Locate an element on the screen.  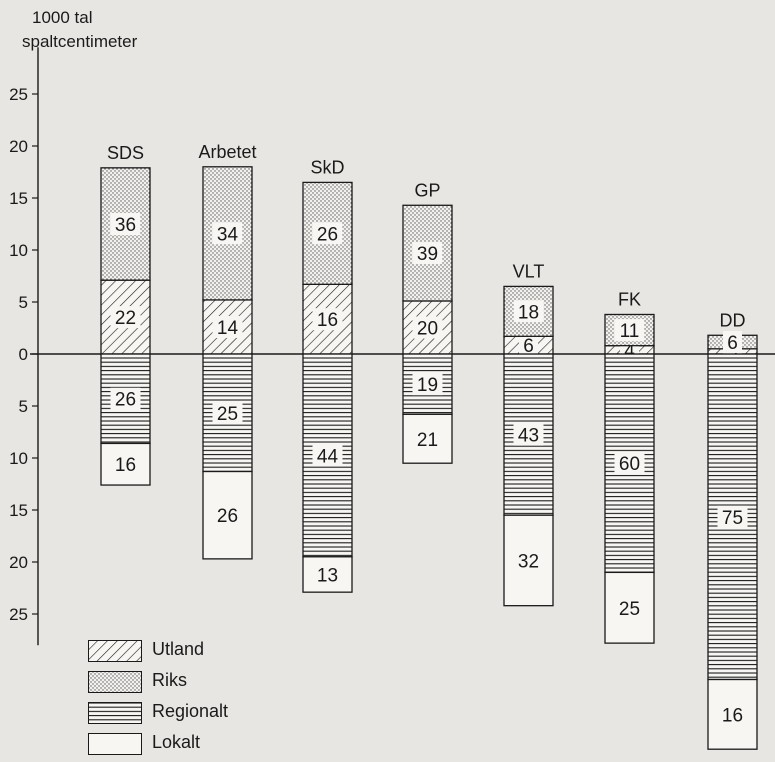
utland-hatch-swatch-icon is located at coordinates (115, 651).